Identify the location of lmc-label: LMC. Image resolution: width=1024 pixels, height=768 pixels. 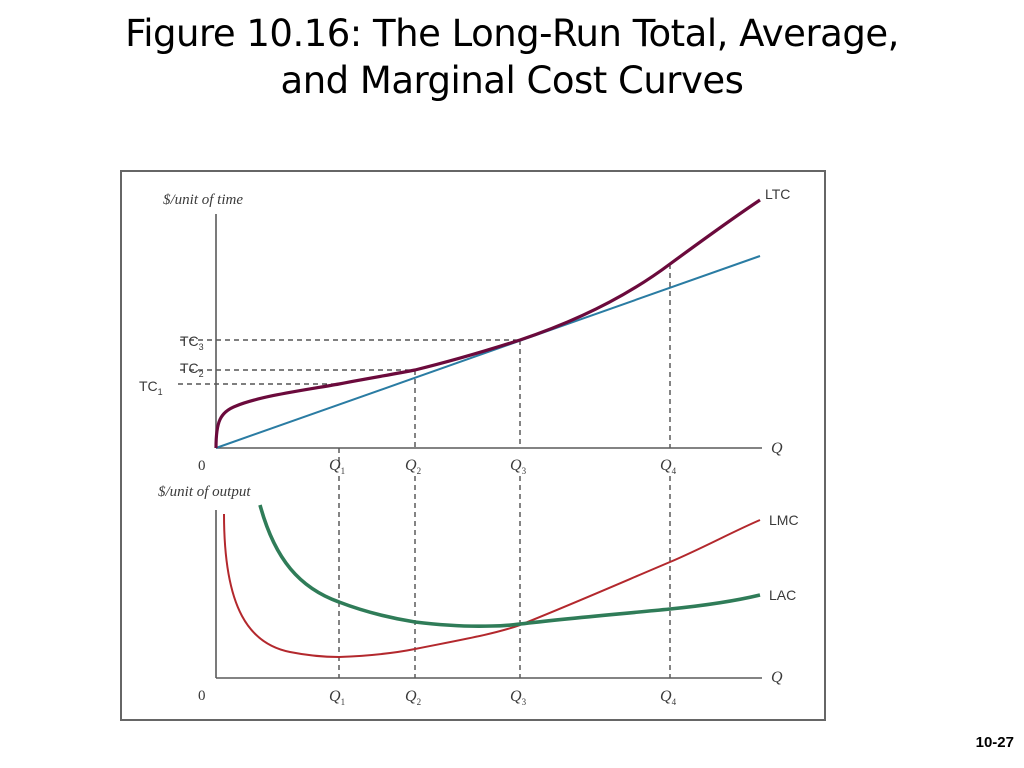
(784, 520).